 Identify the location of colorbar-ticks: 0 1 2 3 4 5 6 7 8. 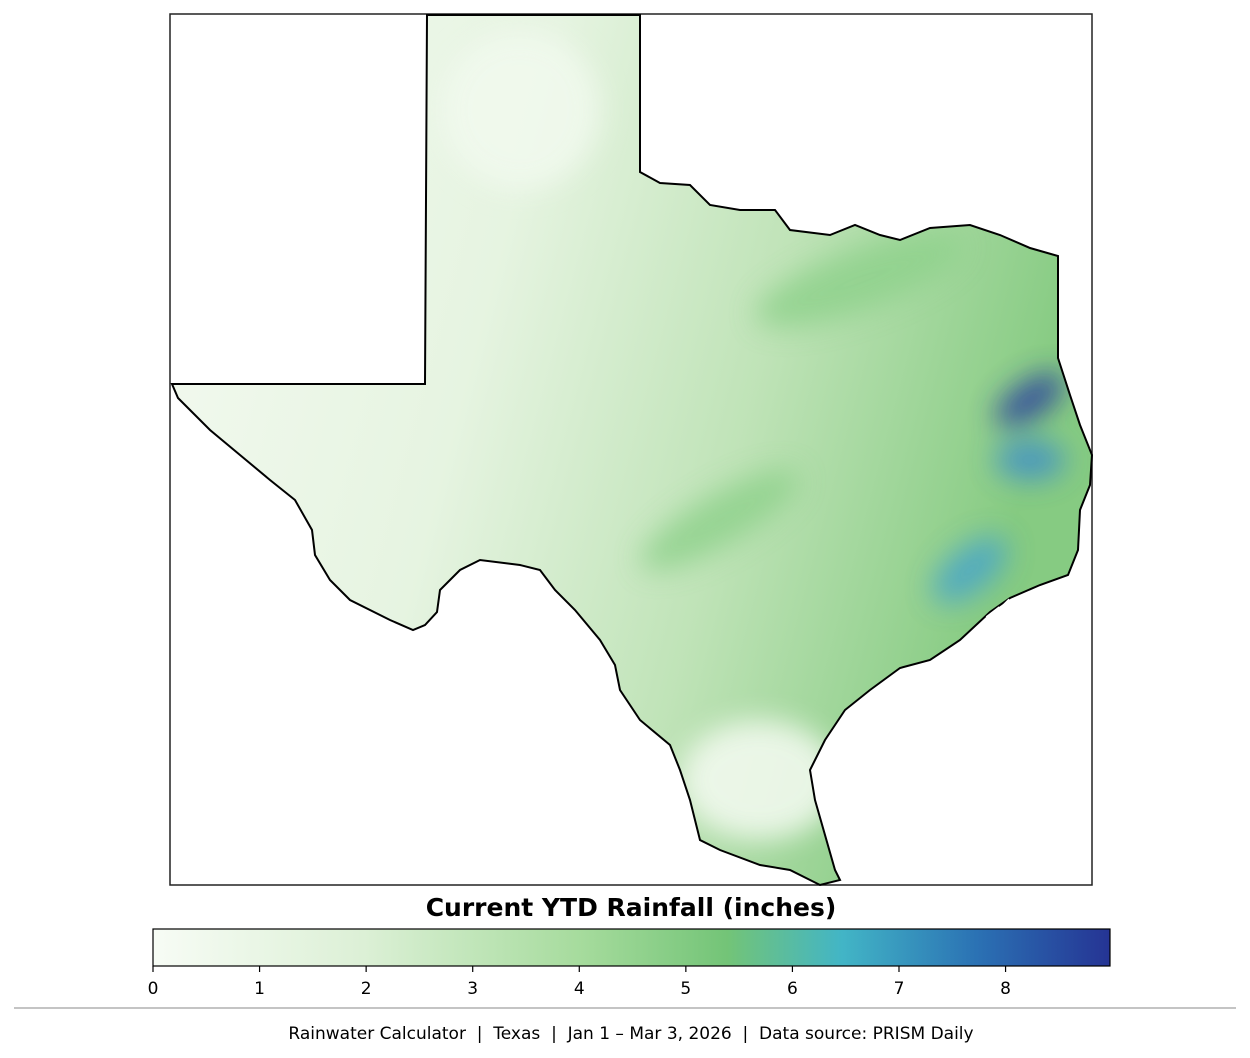
(579, 982).